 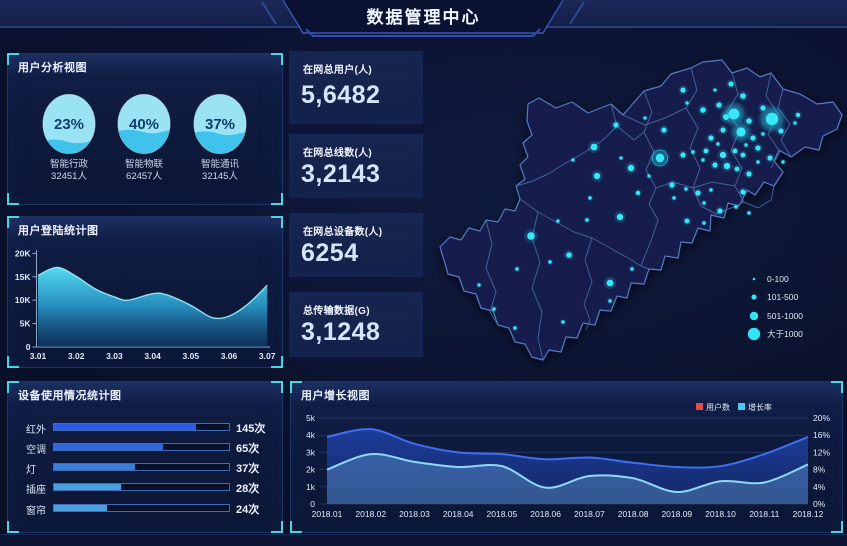 What do you see at coordinates (220, 176) in the screenshot?
I see `gauge-count: 32145人` at bounding box center [220, 176].